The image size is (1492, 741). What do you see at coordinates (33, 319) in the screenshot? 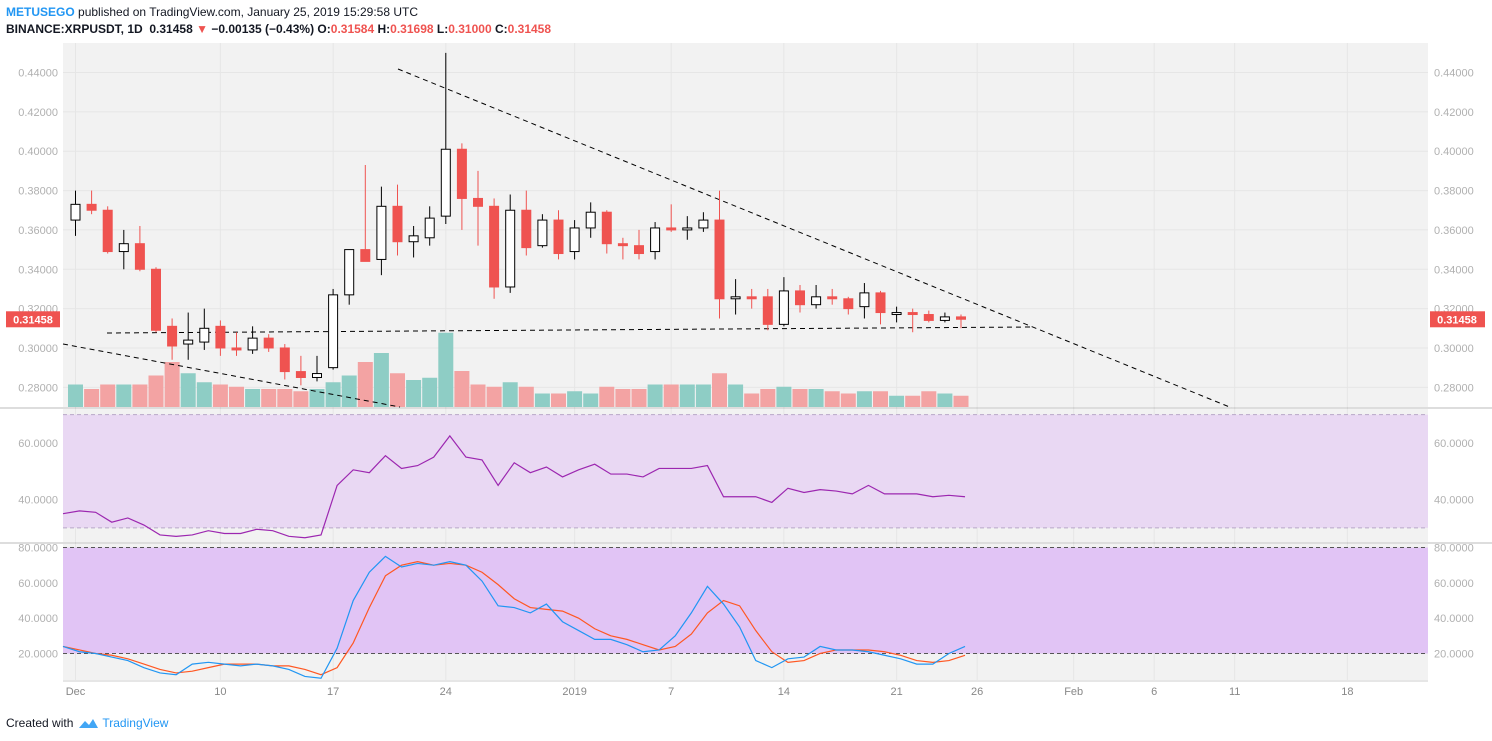
I see `last-price-tag-left` at bounding box center [33, 319].